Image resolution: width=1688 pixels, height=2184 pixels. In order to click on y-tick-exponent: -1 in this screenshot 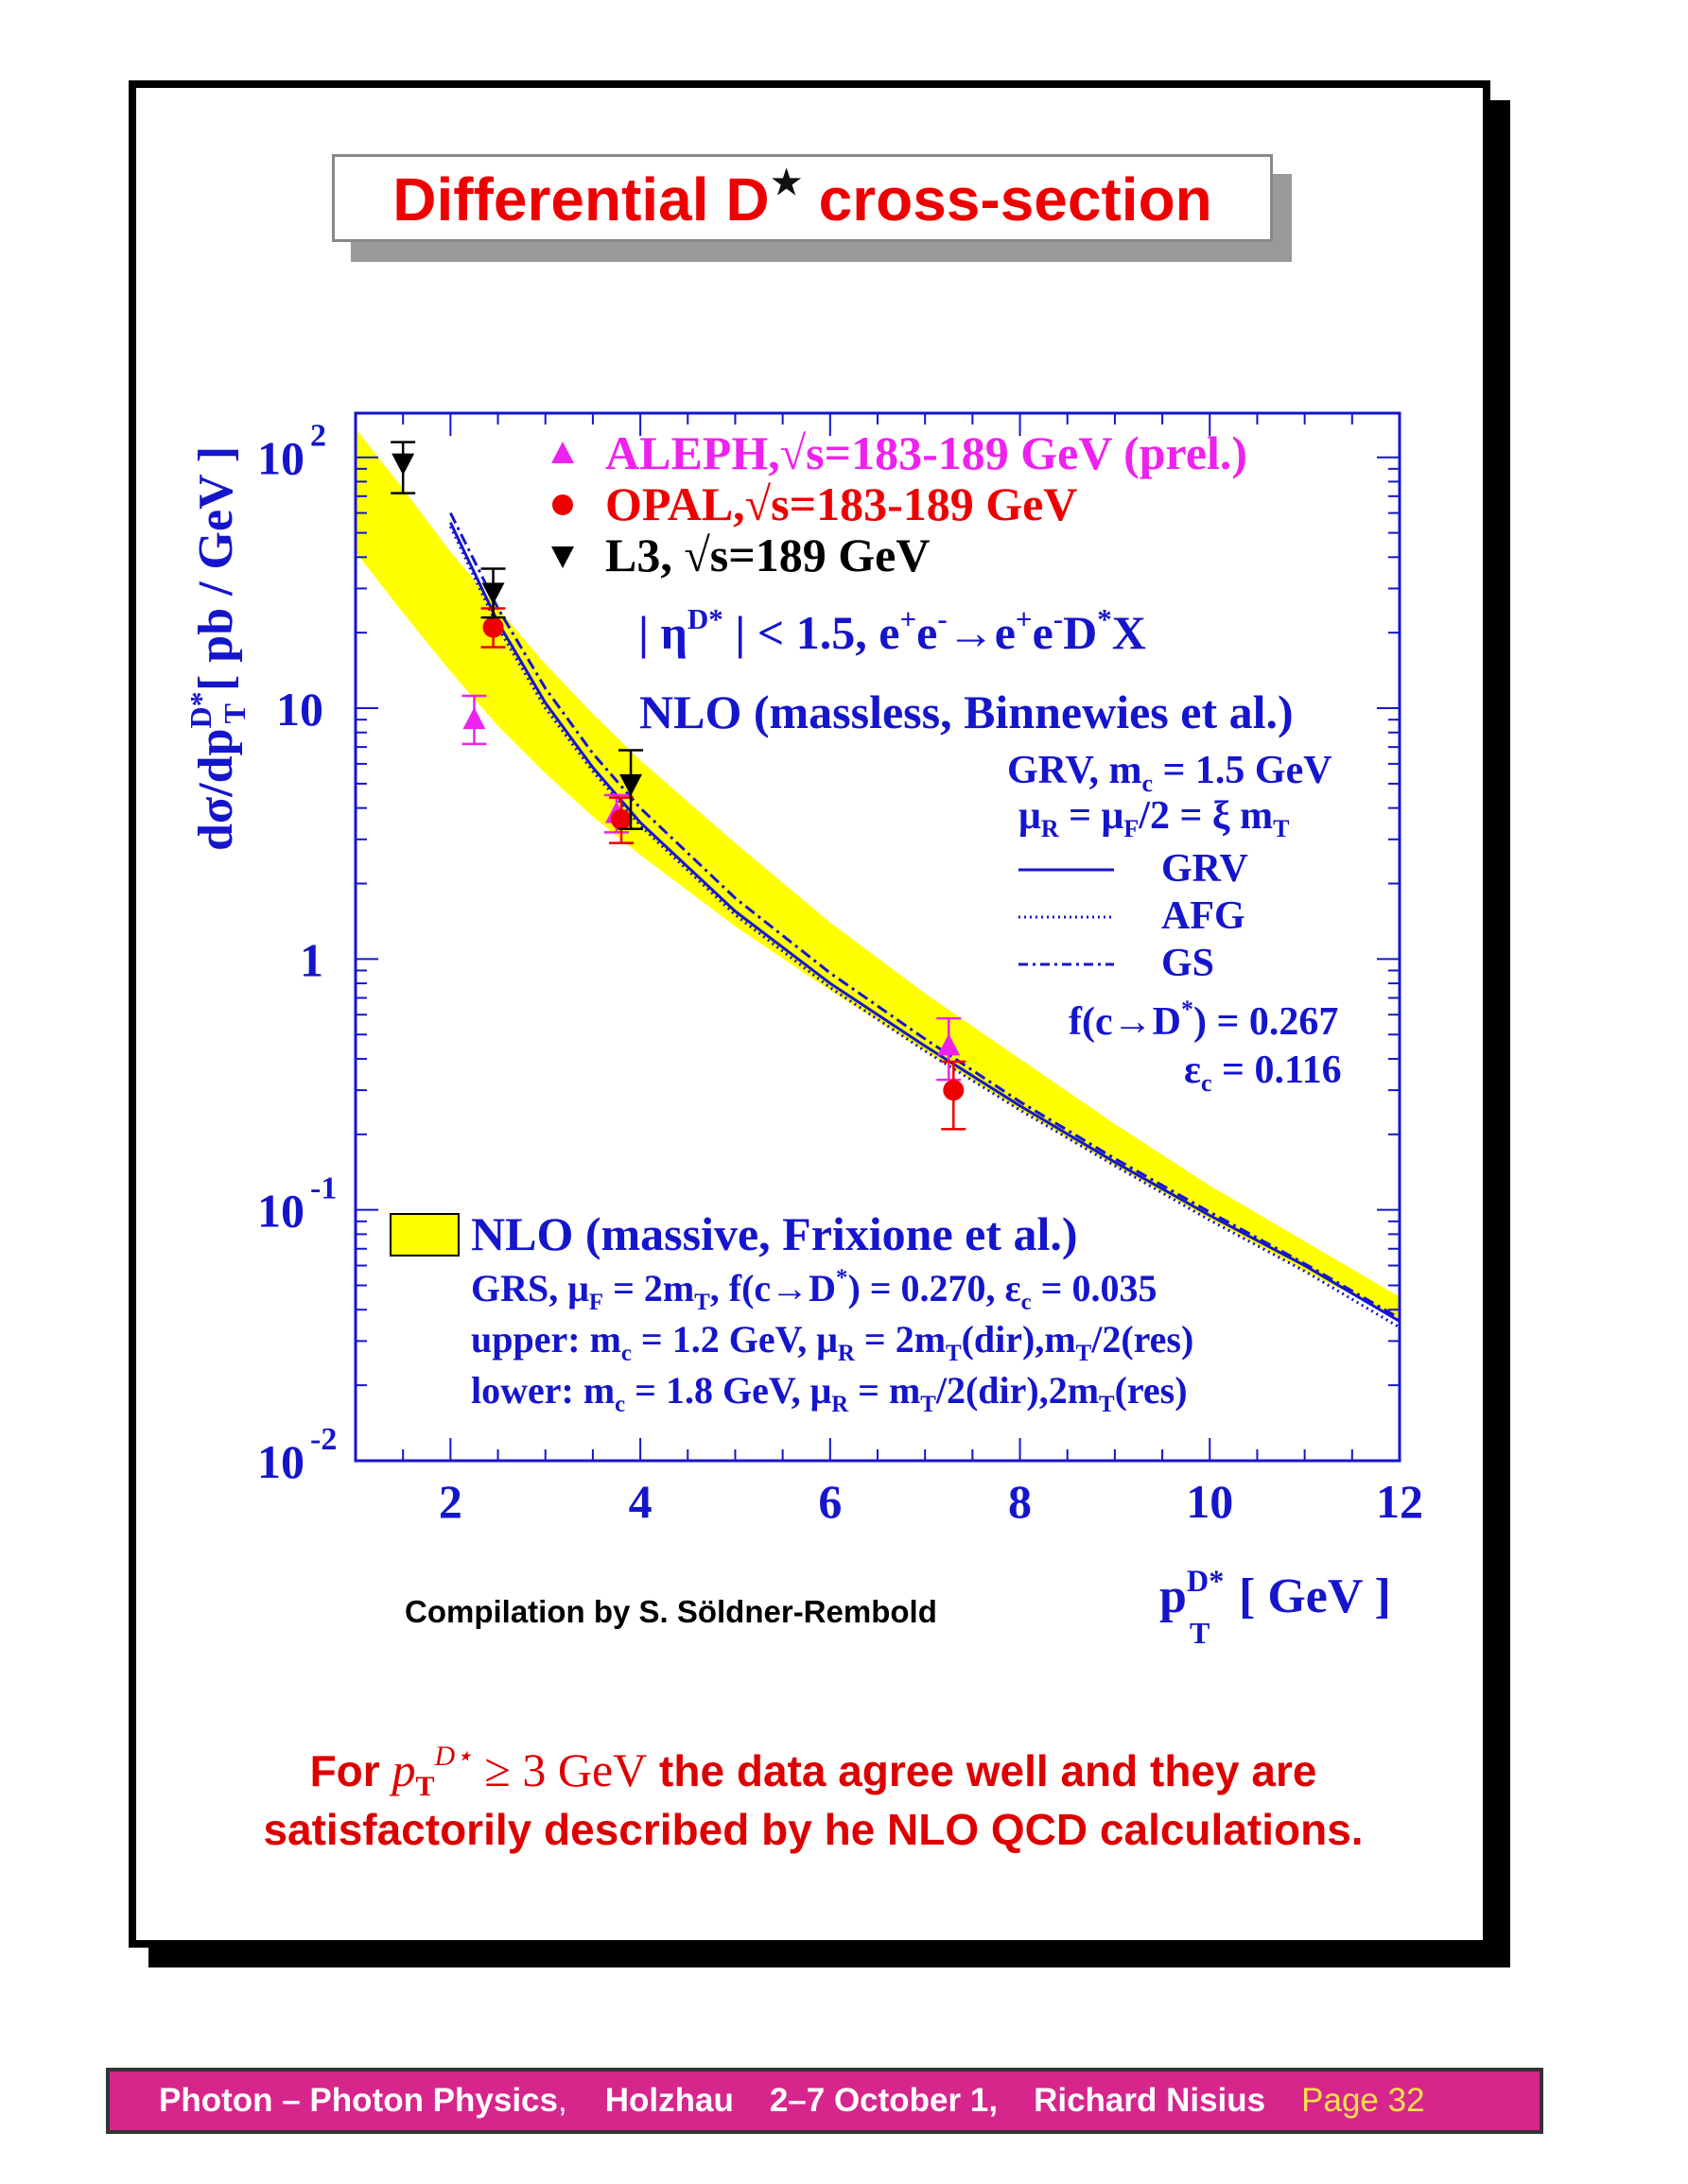, I will do `click(323, 1188)`.